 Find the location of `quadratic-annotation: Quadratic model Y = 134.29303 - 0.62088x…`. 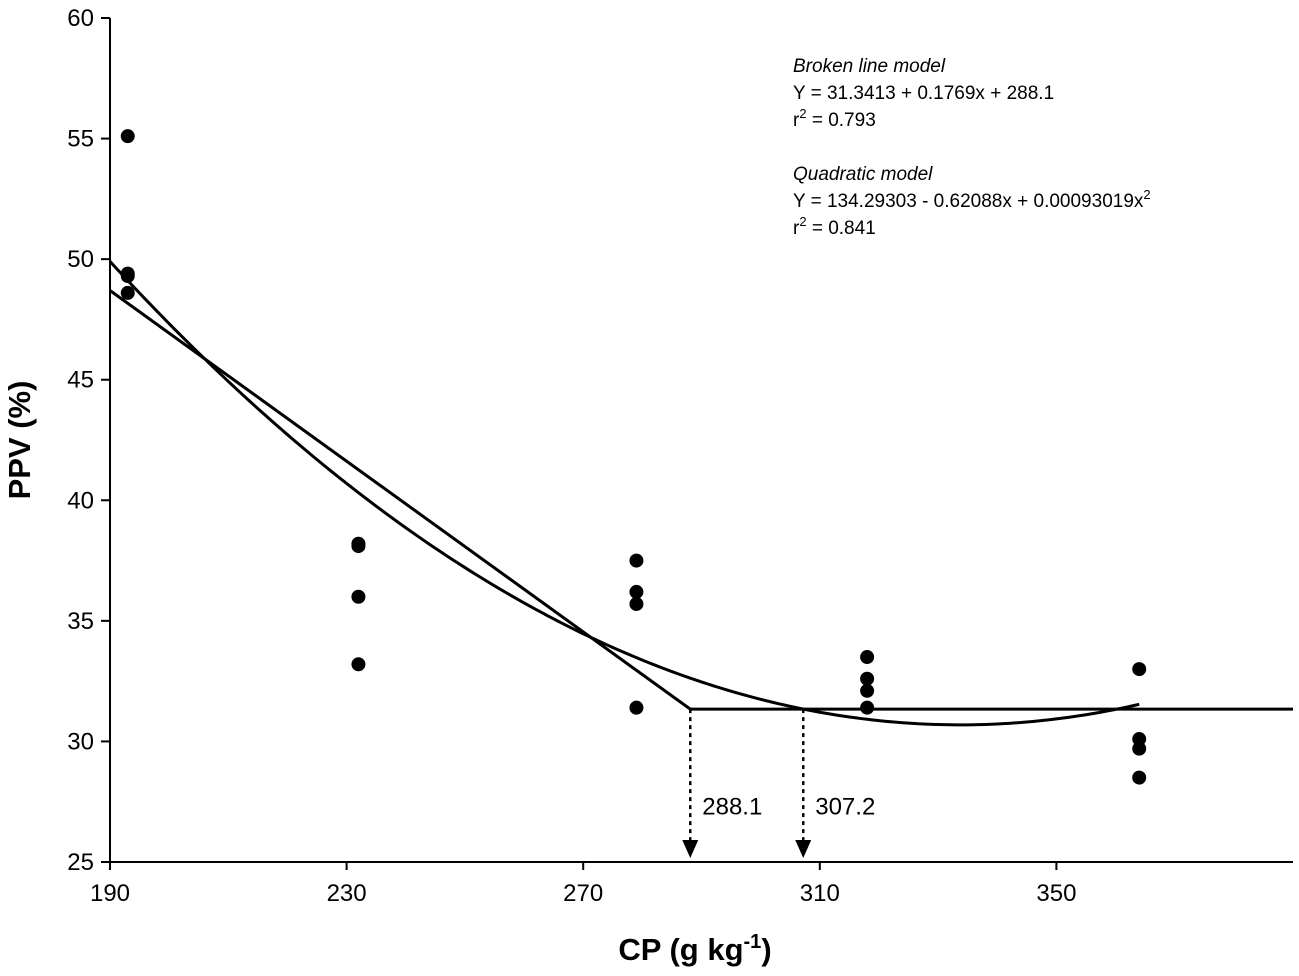

quadratic-annotation: Quadratic model Y = 134.29303 - 0.62088x… is located at coordinates (972, 201).